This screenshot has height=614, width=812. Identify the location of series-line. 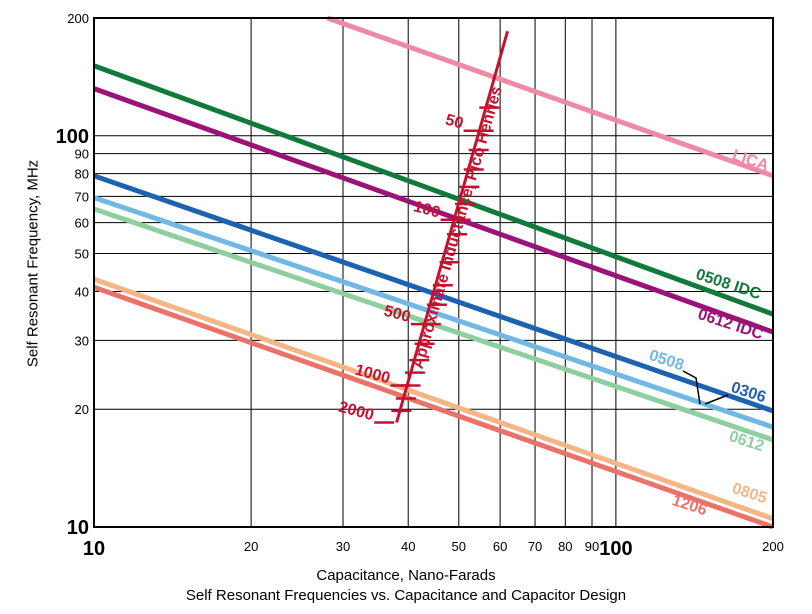
(550, 97).